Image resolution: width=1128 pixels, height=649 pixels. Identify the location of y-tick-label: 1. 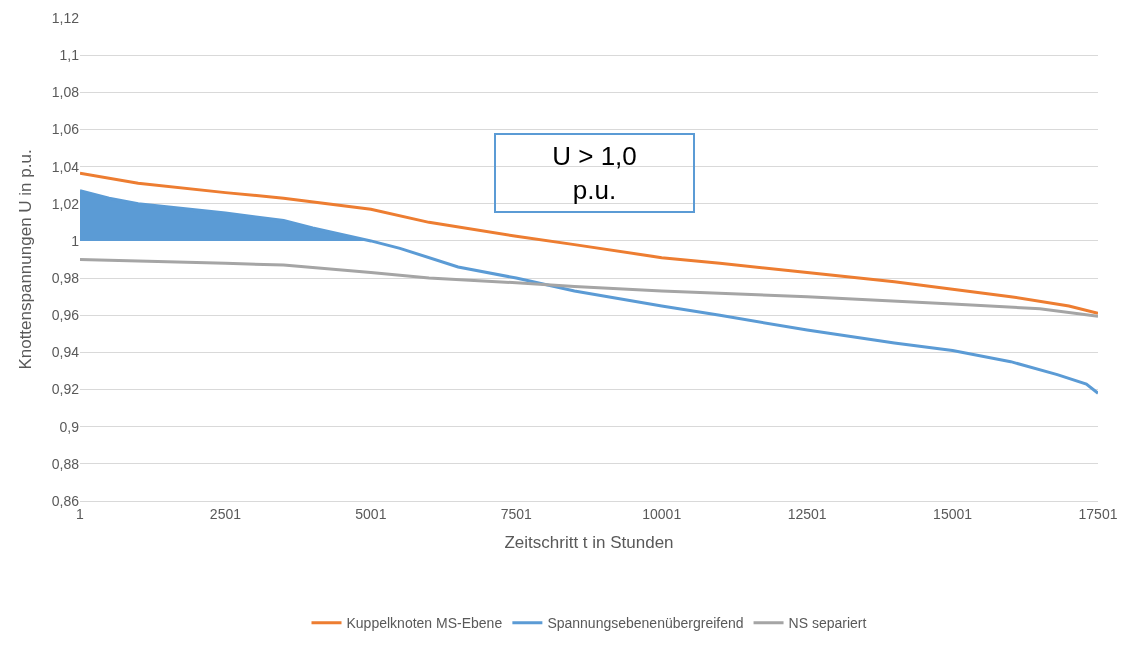
(75, 240).